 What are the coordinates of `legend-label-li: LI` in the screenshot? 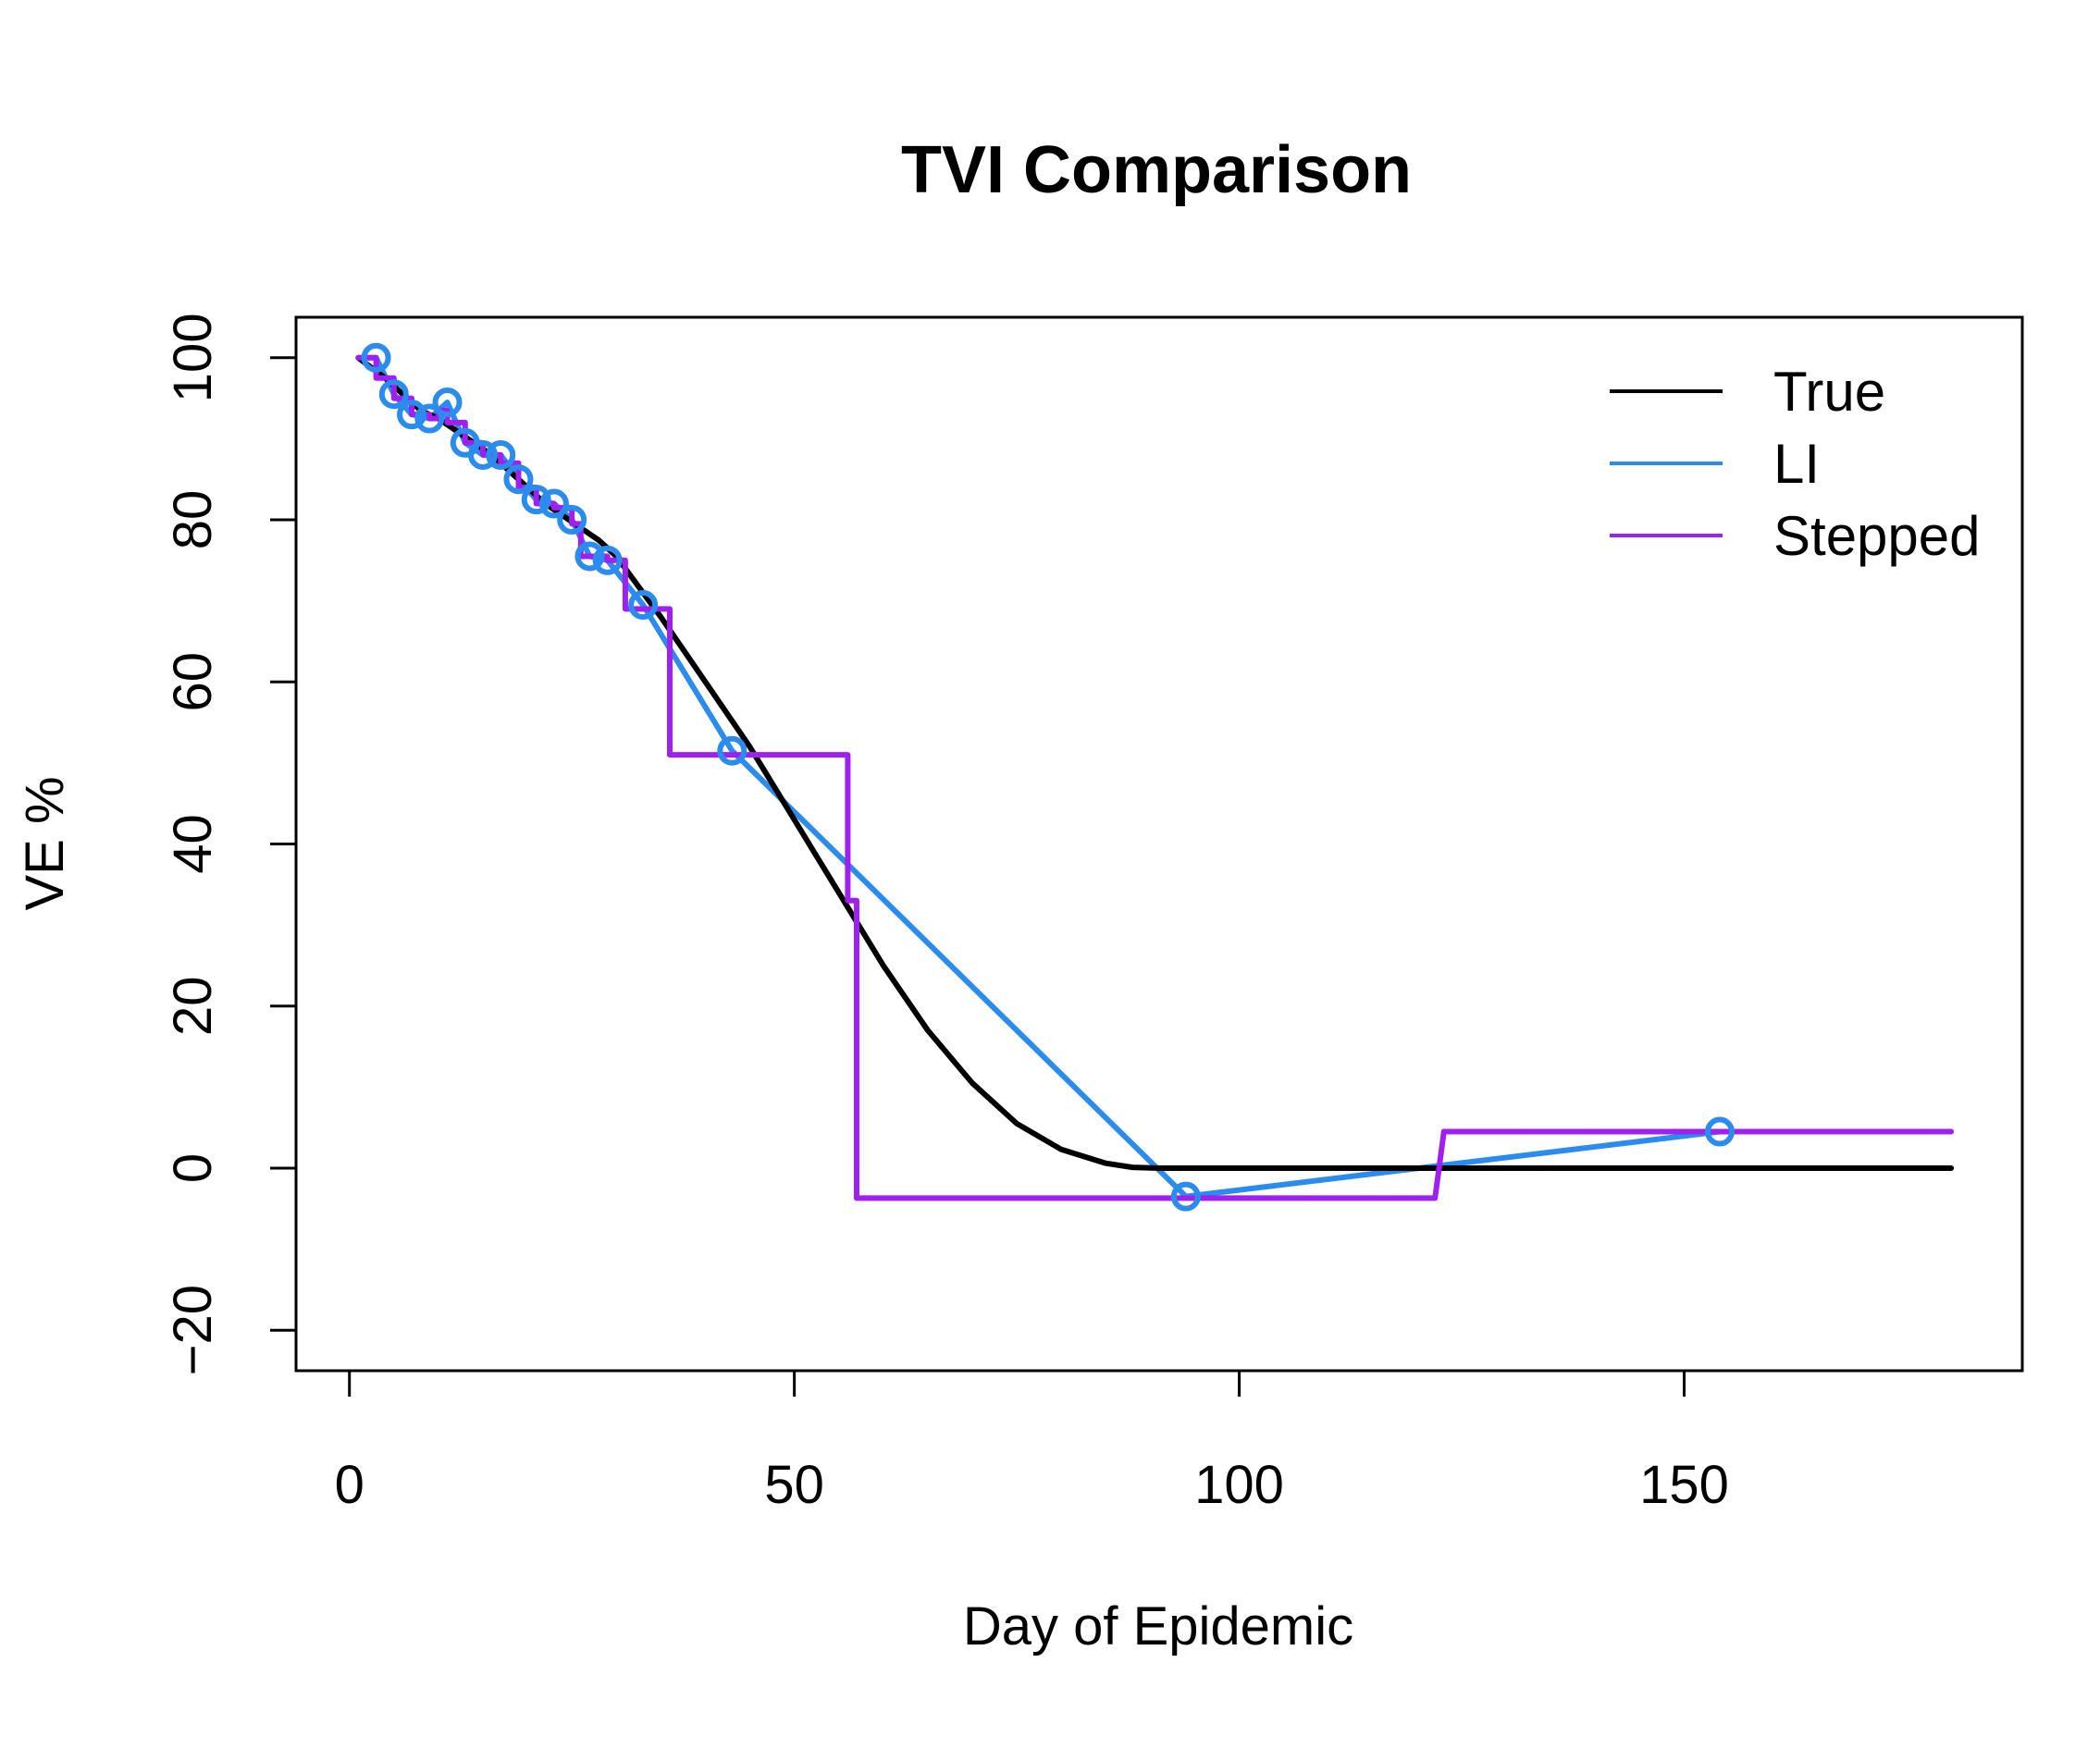 It's located at (1796, 464).